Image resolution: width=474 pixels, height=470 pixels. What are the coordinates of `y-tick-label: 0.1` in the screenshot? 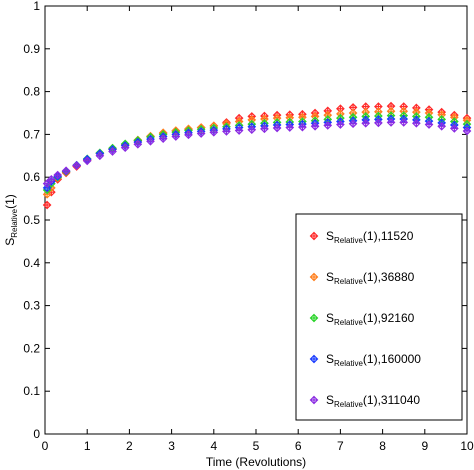 It's located at (31, 391).